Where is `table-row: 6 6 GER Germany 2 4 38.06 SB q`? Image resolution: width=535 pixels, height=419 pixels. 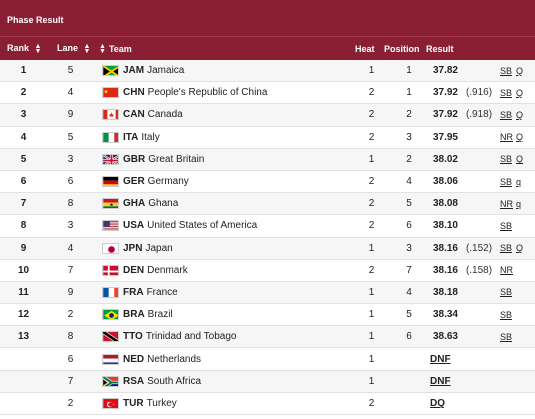
table-row: 6 6 GER Germany 2 4 38.06 SB q is located at coordinates (267, 182).